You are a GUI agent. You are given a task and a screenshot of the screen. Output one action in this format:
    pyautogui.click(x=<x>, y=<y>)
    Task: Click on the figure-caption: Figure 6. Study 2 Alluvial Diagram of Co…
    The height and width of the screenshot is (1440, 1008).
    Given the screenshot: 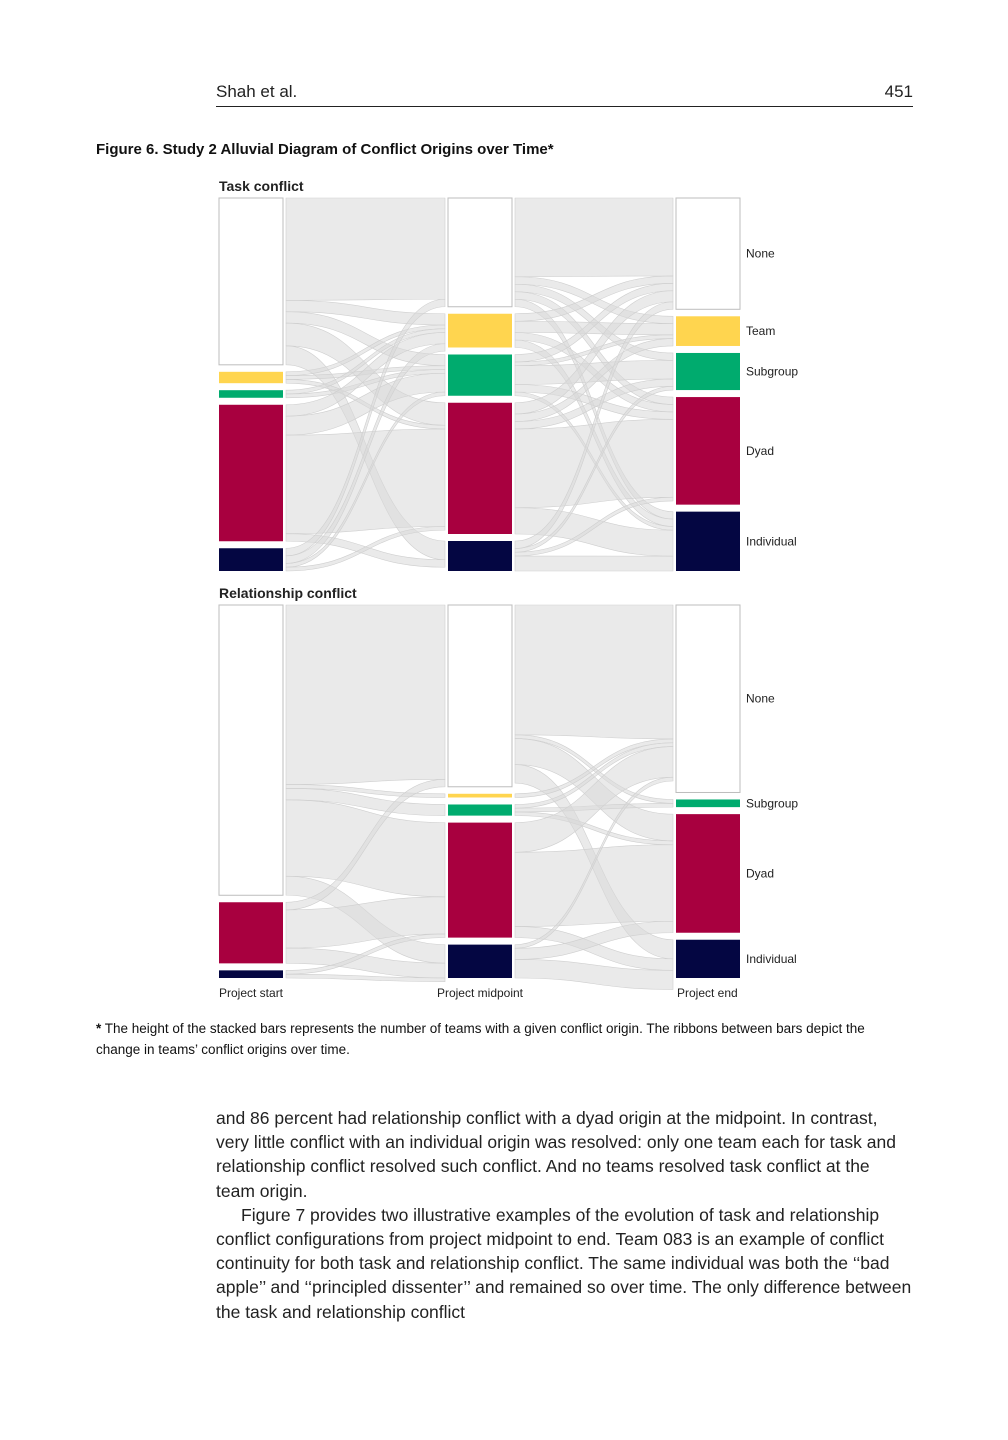 What is the action you would take?
    pyautogui.click(x=325, y=149)
    